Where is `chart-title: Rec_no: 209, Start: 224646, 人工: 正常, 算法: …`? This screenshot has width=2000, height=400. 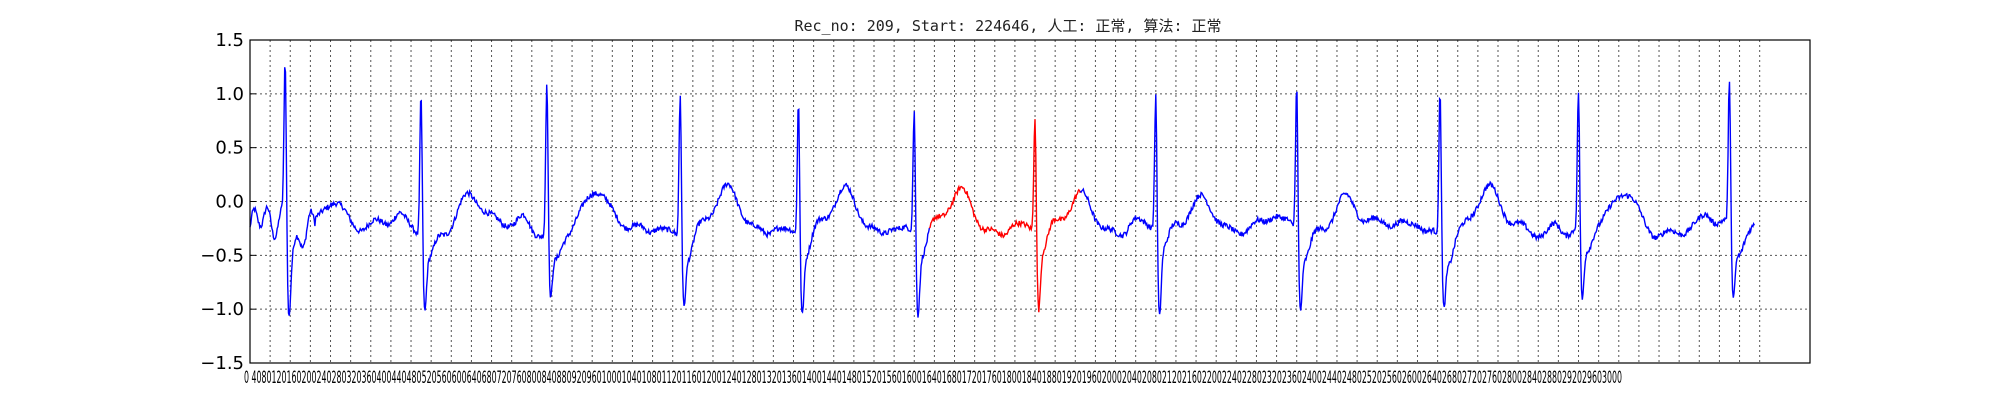
chart-title: Rec_no: 209, Start: 224646, 人工: 正常, 算法: … is located at coordinates (1007, 26).